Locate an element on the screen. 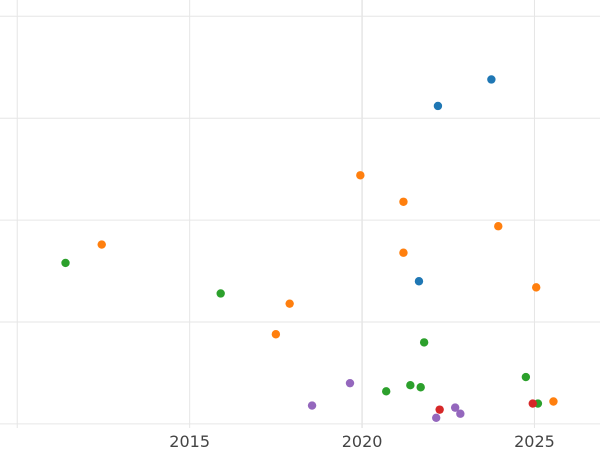 This screenshot has height=450, width=600. x-tick-label: 2025 is located at coordinates (534, 441).